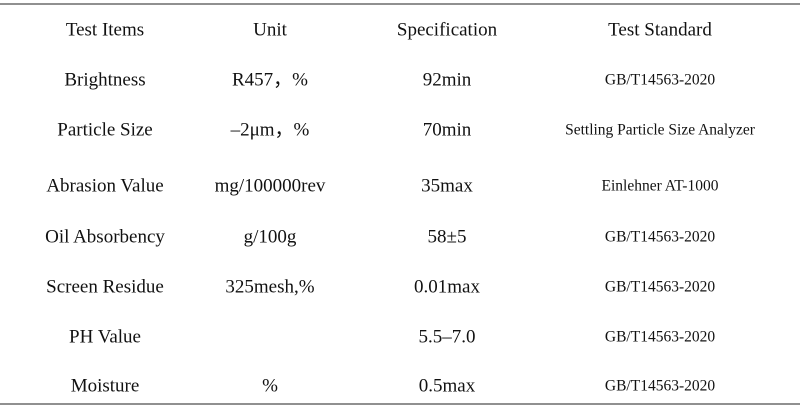 The height and width of the screenshot is (407, 800). I want to click on test-item: Oil Absorbency, so click(105, 236).